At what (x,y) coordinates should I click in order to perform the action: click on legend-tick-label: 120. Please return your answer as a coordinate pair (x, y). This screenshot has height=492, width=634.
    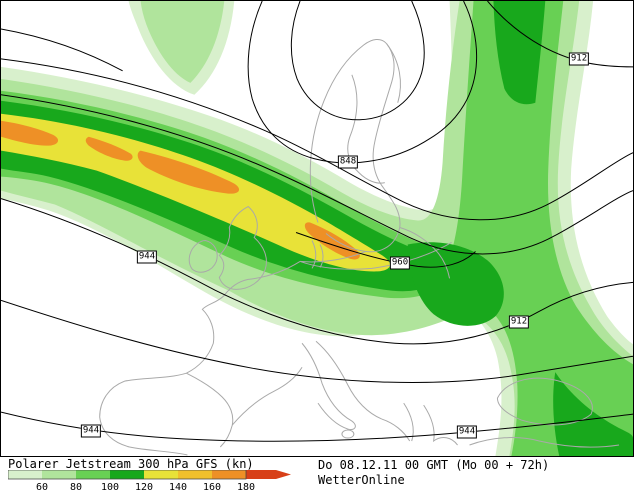
    Looking at the image, I should click on (144, 487).